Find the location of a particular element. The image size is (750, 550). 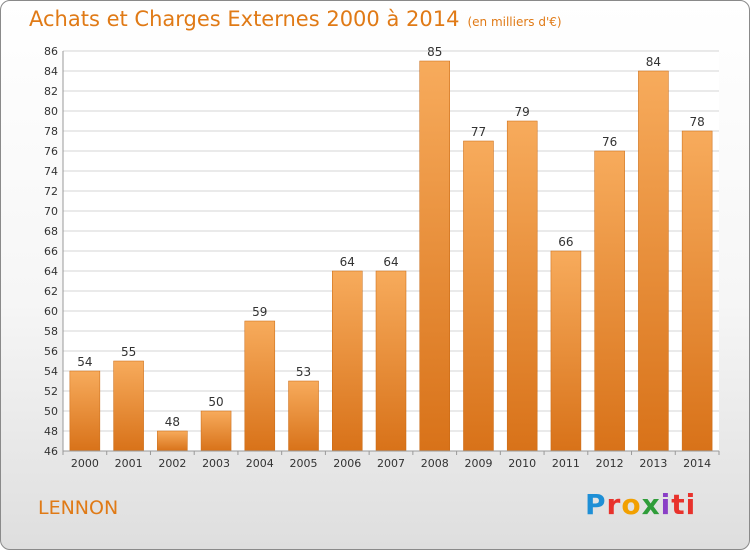

y-tick-label: 60 is located at coordinates (51, 311).